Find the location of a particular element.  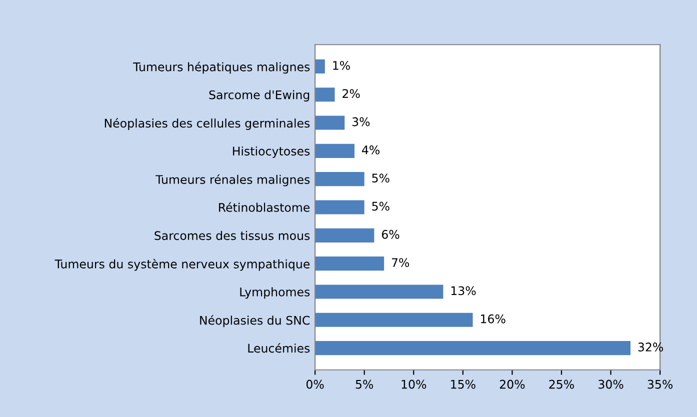

y-tick-label: Leucémies is located at coordinates (279, 348).